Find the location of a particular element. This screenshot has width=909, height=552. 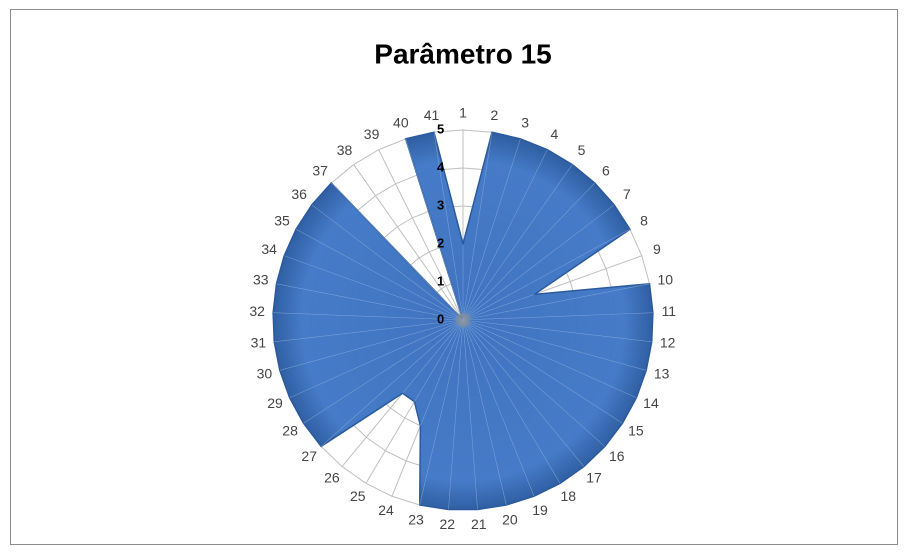

category-label: 1 is located at coordinates (463, 113).